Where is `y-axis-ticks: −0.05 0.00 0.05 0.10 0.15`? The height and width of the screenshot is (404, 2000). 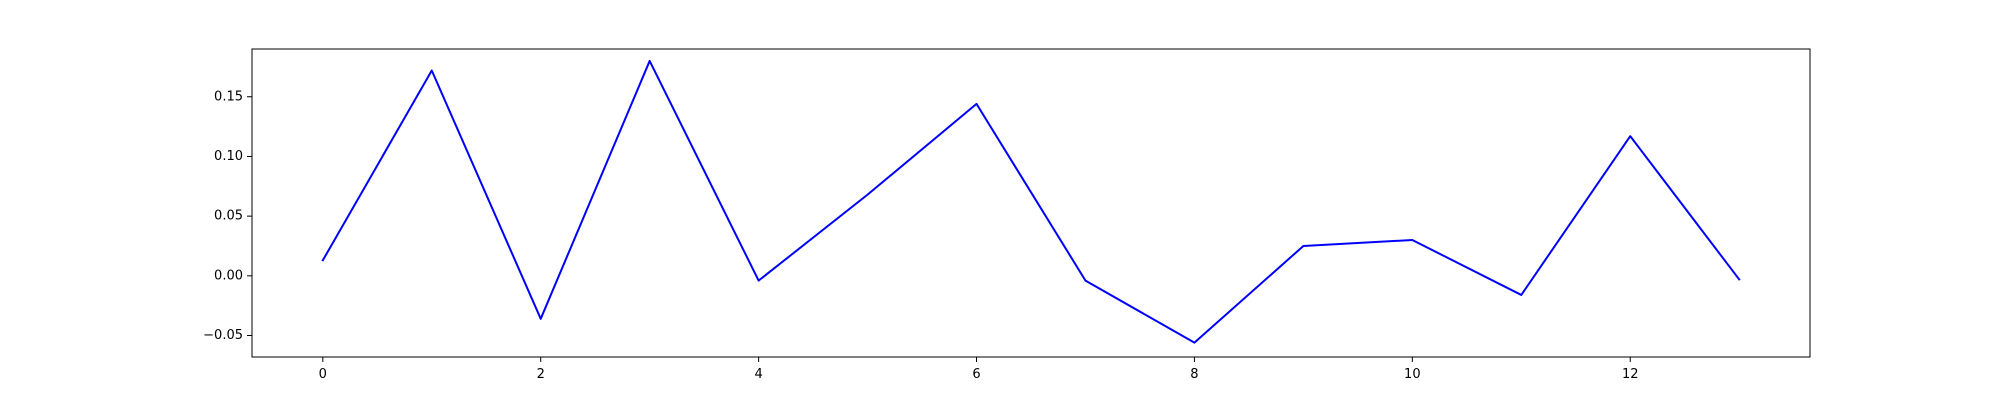
y-axis-ticks: −0.05 0.00 0.05 0.10 0.15 is located at coordinates (227, 216).